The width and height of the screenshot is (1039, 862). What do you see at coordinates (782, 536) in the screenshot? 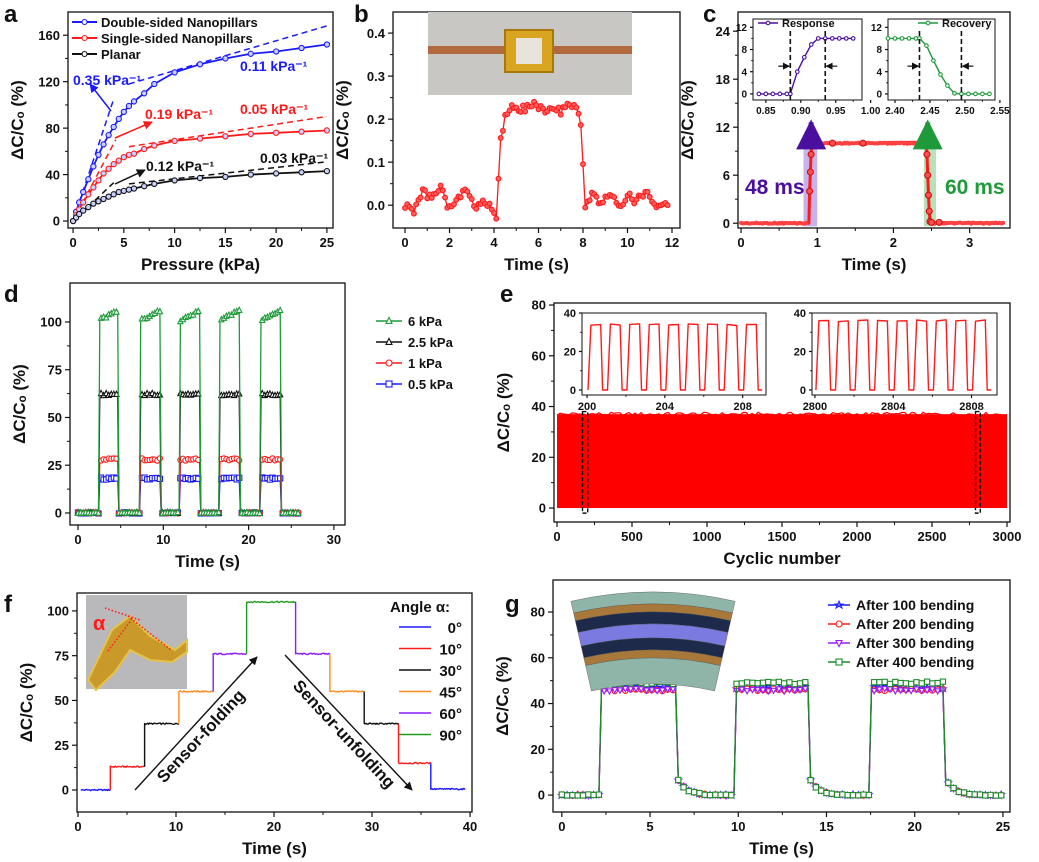
I see `x-tick-label: 1500` at bounding box center [782, 536].